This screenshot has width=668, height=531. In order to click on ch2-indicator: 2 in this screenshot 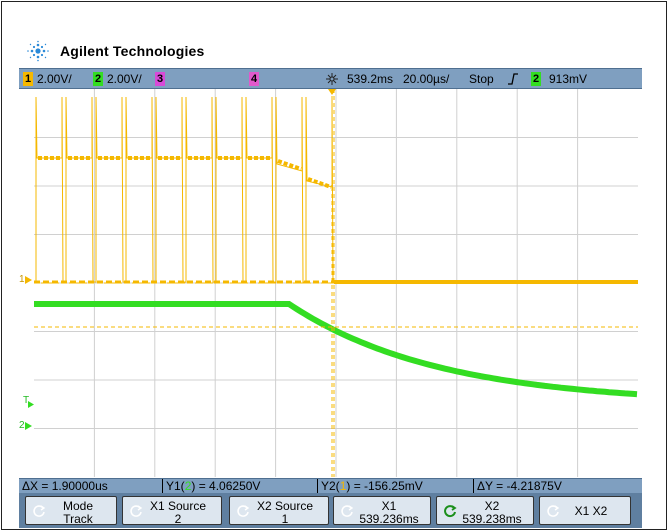, I will do `click(98, 78)`.